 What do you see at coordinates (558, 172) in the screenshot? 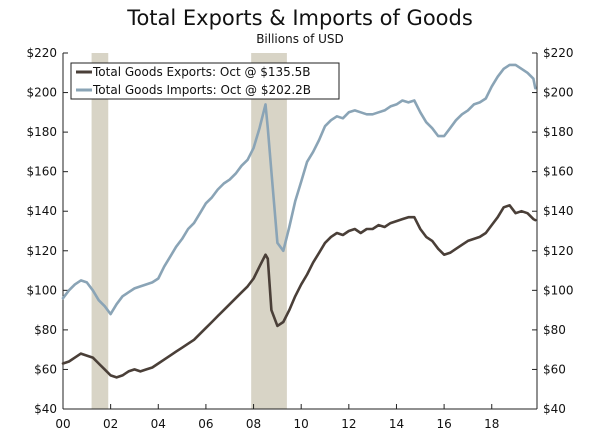
I see `y-tick-label-right: $160` at bounding box center [558, 172].